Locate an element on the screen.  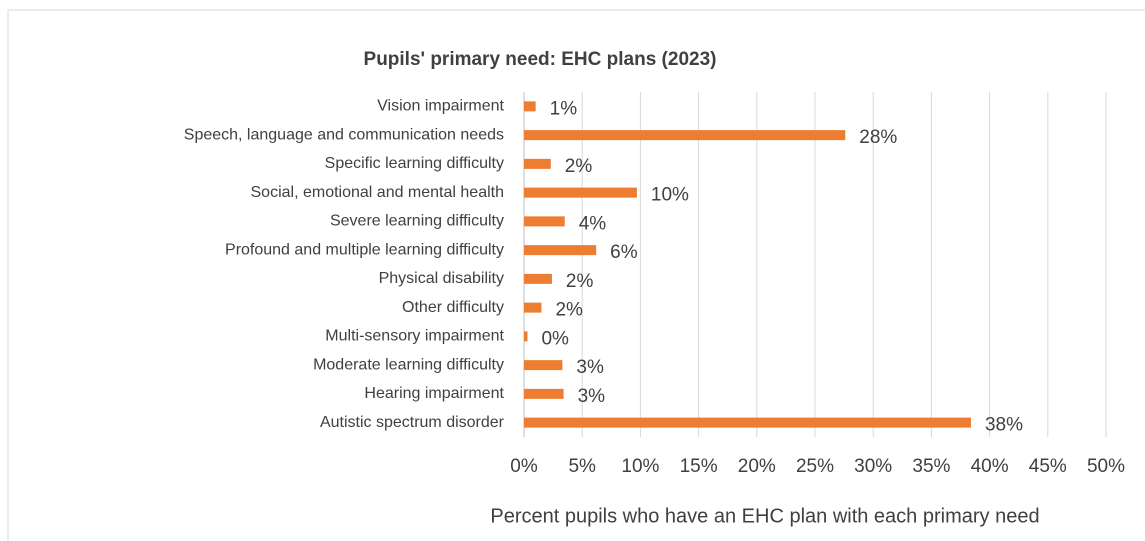
y-tick-label: Physical disability is located at coordinates (441, 278).